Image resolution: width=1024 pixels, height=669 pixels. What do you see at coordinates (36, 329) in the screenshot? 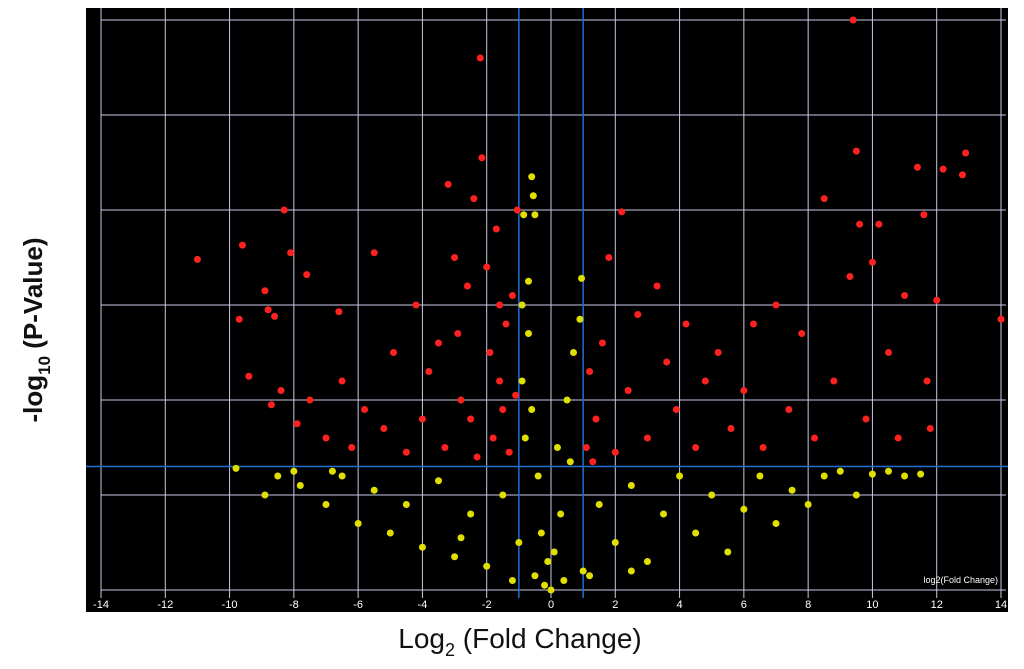
I see `y-axis-label: -log10 (P-Value)` at bounding box center [36, 329].